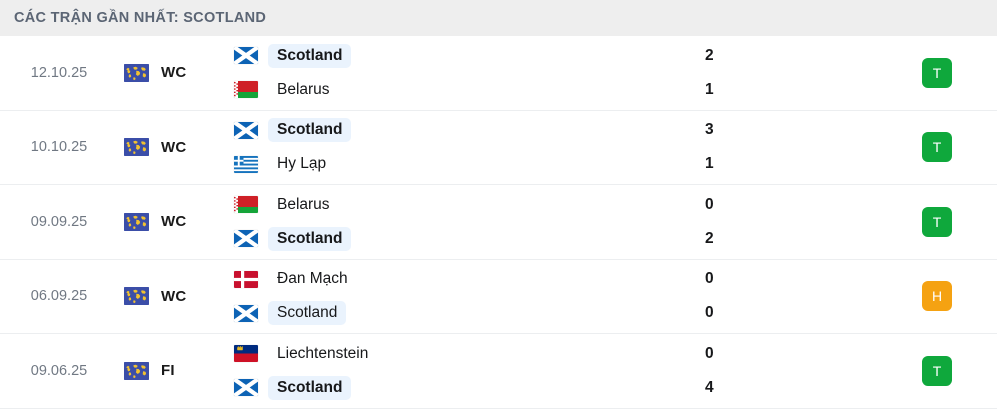 This screenshot has width=997, height=411. Describe the element at coordinates (437, 371) in the screenshot. I see `teams-cell: Liechtenstein Scotland` at that location.